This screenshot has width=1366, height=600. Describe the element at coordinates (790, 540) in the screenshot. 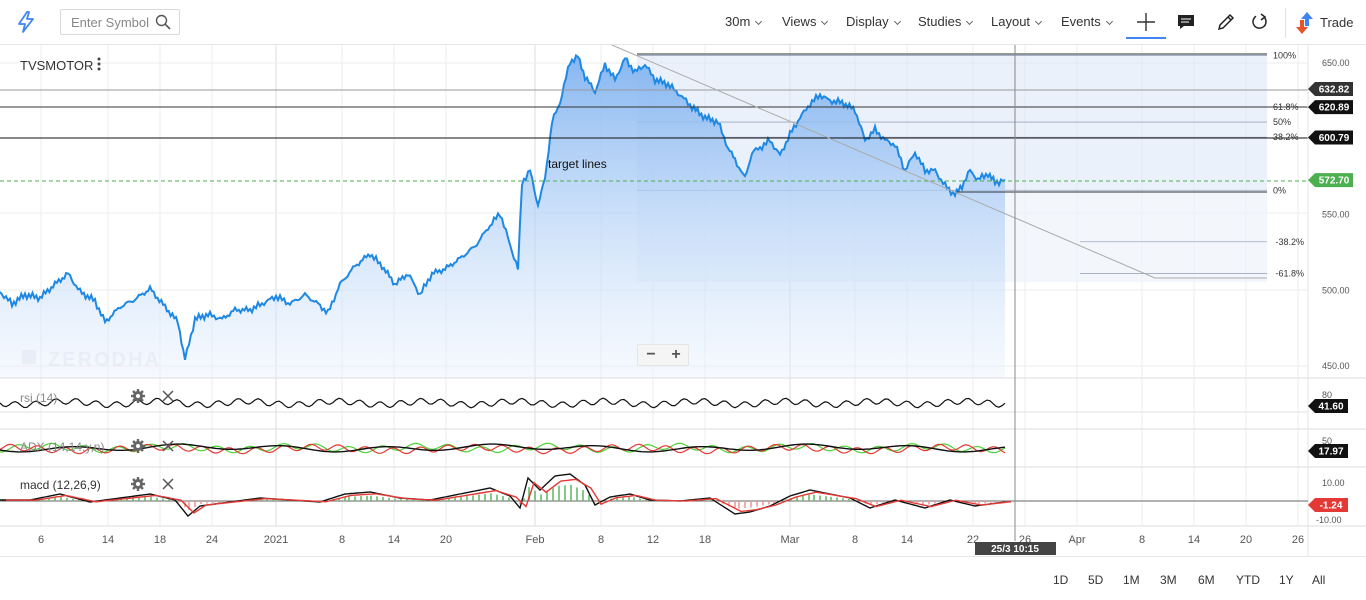

I see `time-tick: Mar` at that location.